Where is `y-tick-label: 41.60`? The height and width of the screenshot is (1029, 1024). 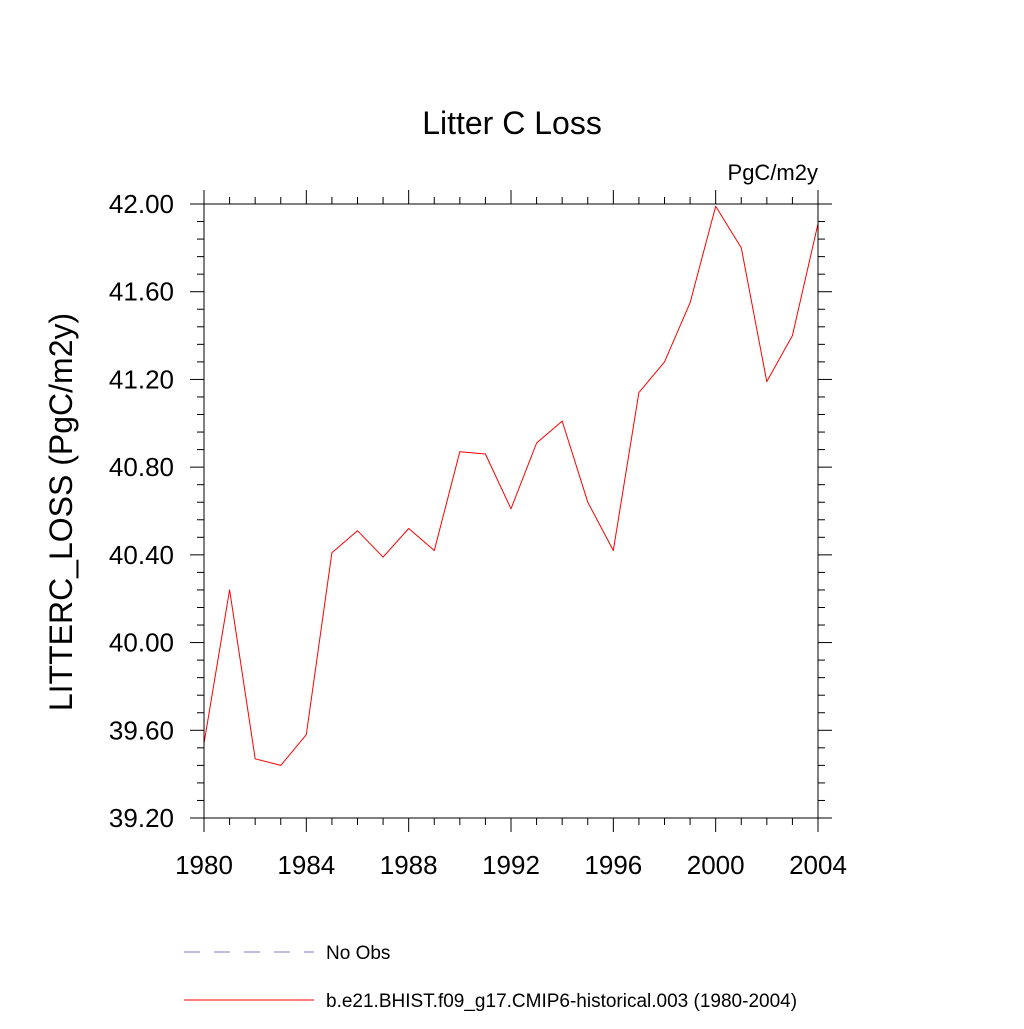
y-tick-label: 41.60 is located at coordinates (141, 292).